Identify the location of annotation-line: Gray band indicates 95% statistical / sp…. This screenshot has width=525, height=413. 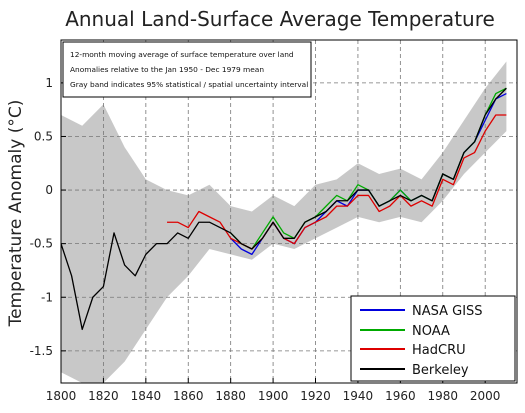
(189, 84).